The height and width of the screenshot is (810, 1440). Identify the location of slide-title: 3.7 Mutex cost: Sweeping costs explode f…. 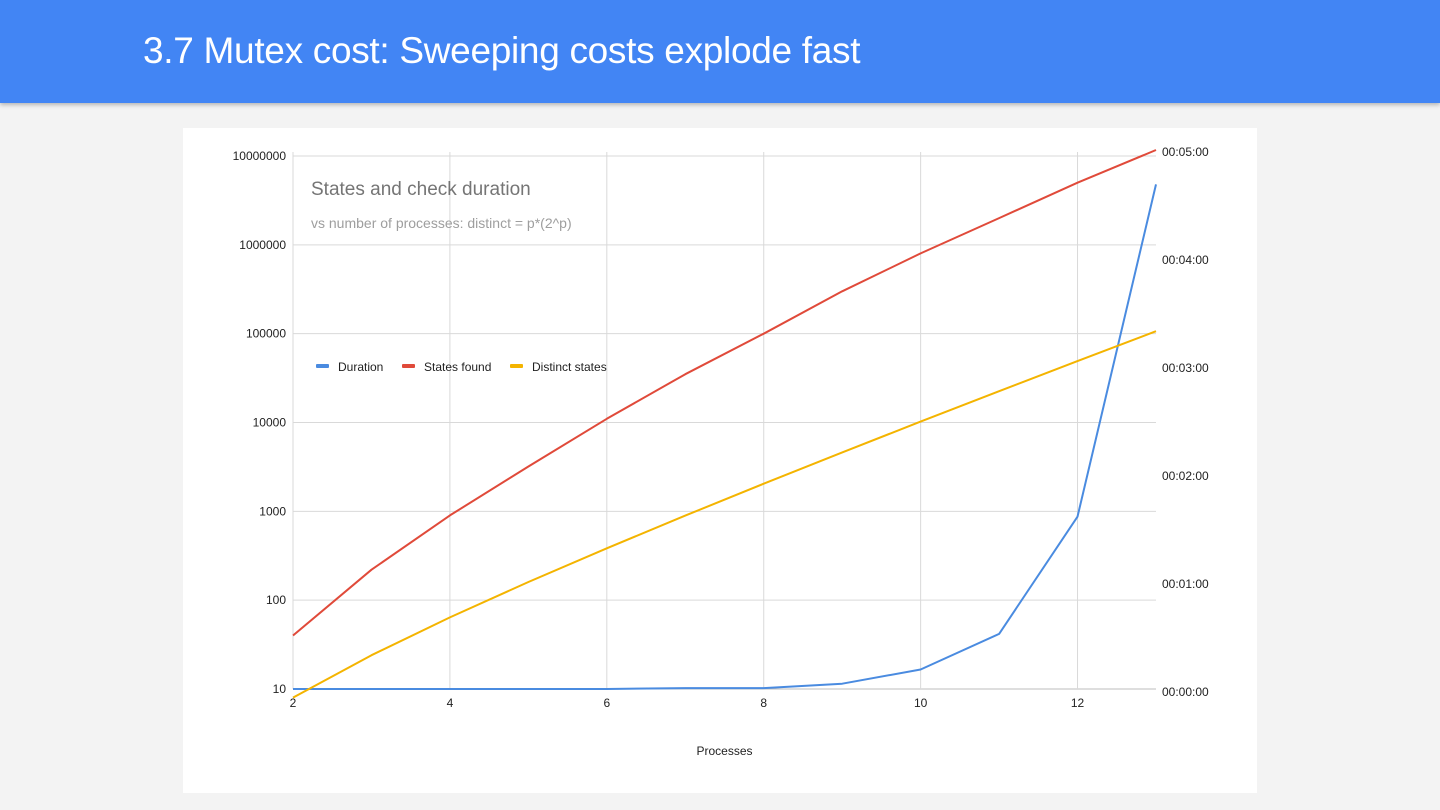
(502, 50).